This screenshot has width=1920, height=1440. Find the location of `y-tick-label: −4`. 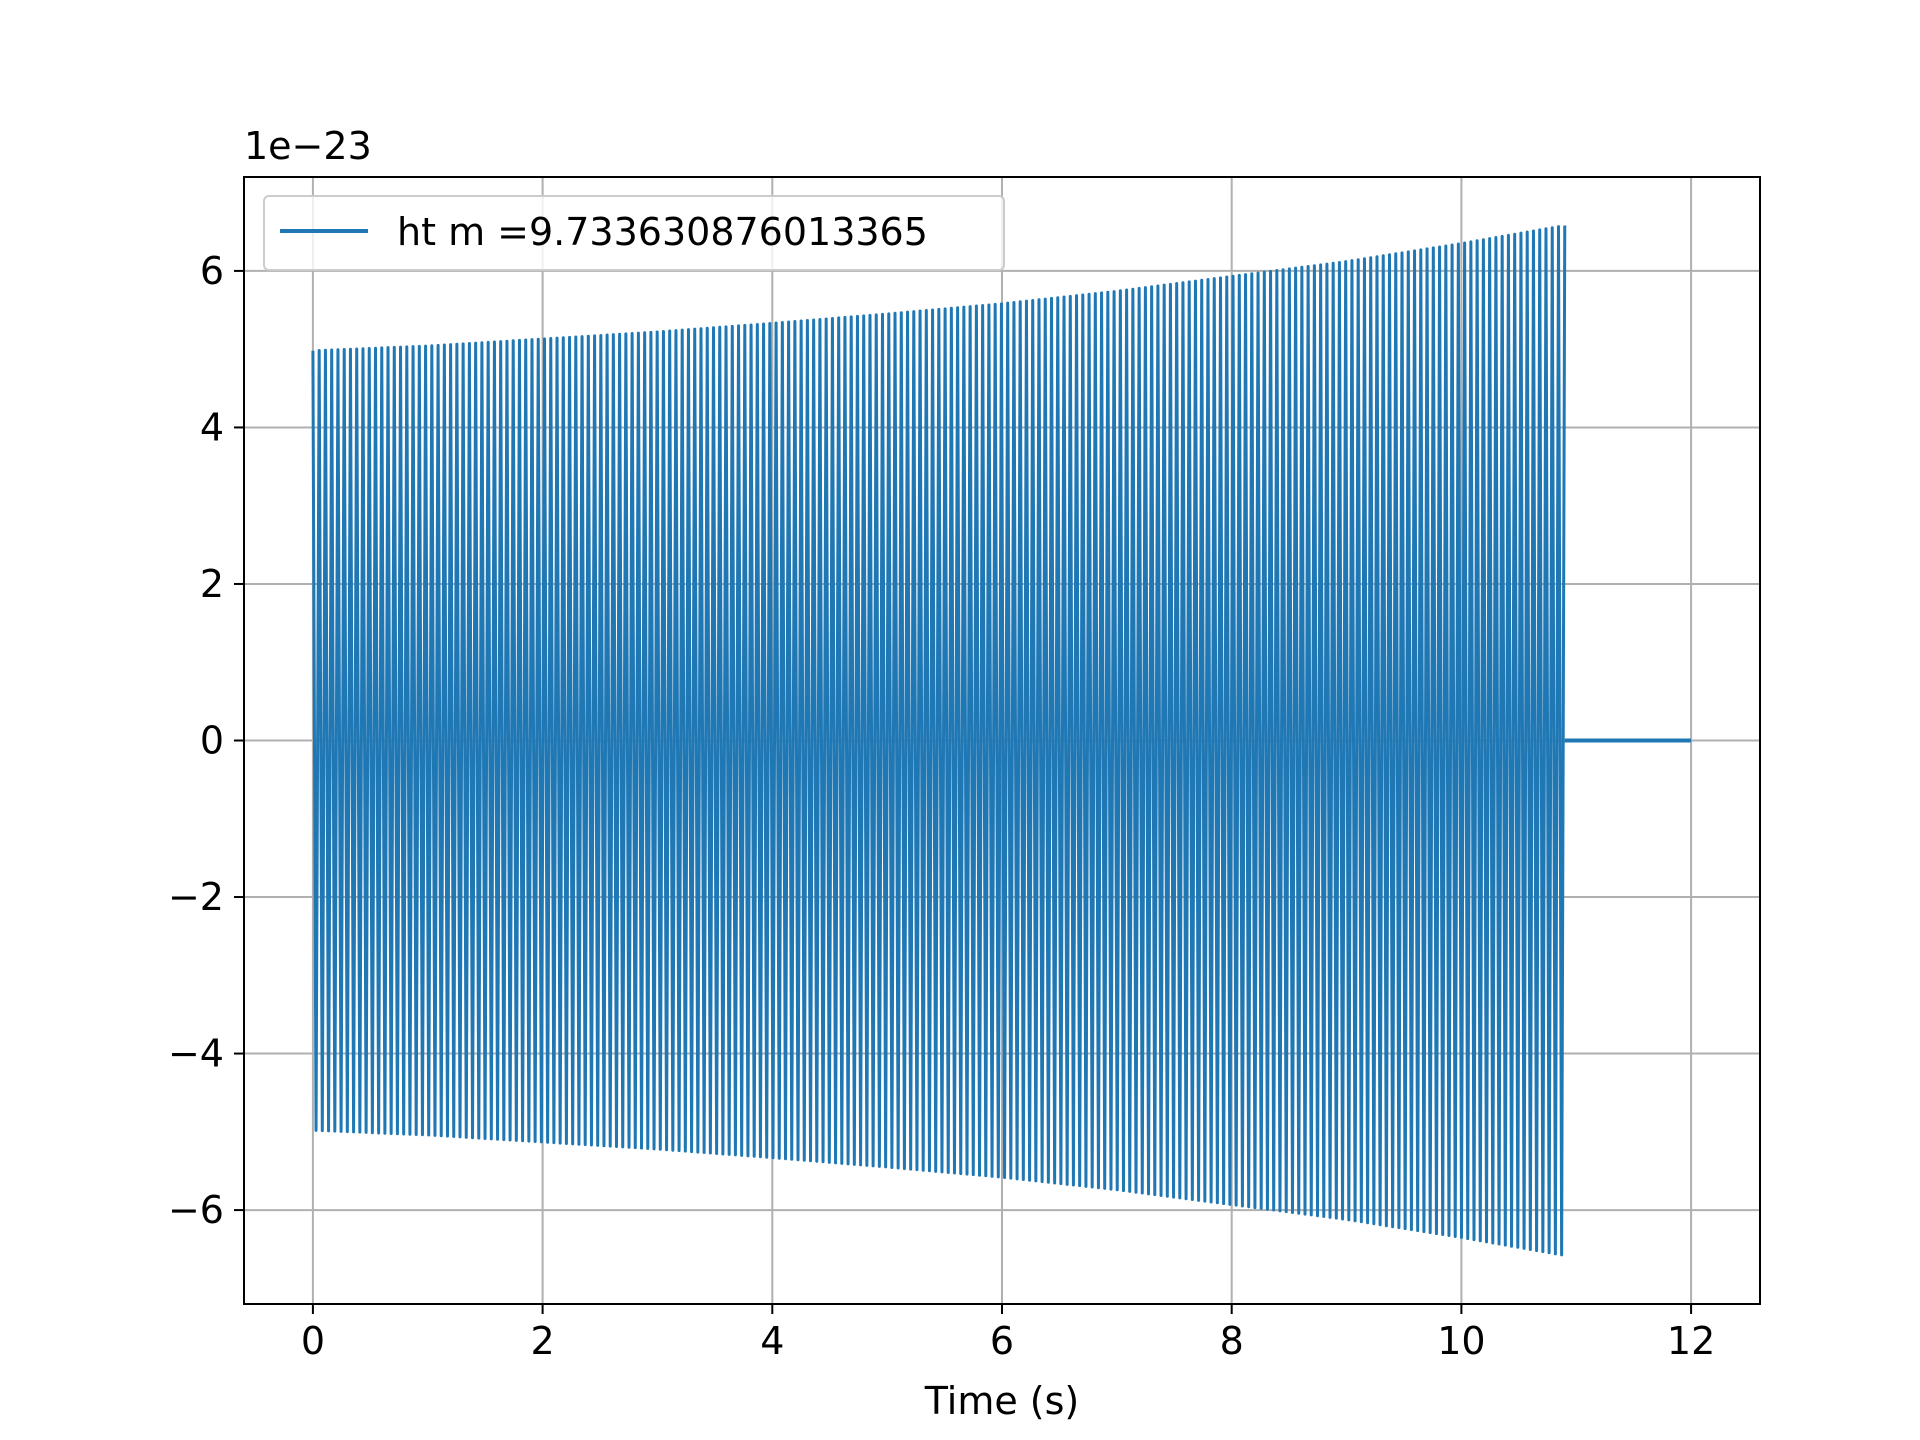

y-tick-label: −4 is located at coordinates (196, 1054).